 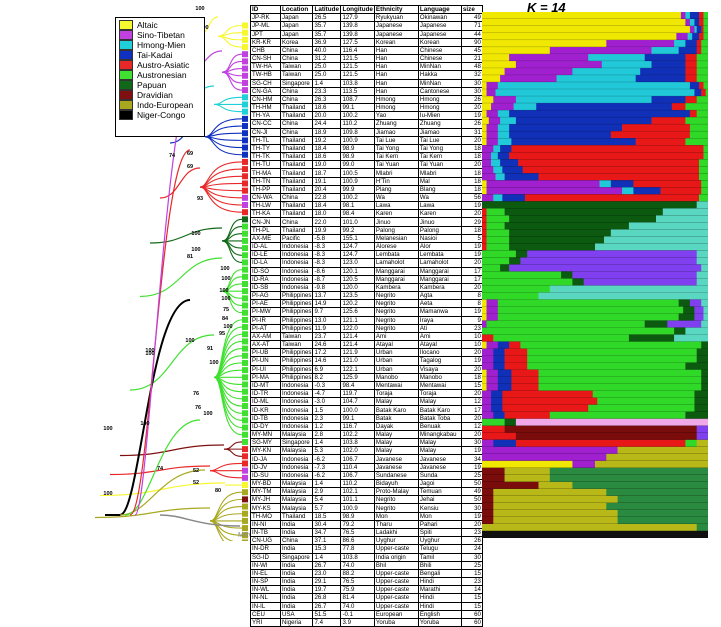 I want to click on table-row: TH-PP Thailand 20.4 99.9 Plang Blang 18, so click(x=366, y=189).